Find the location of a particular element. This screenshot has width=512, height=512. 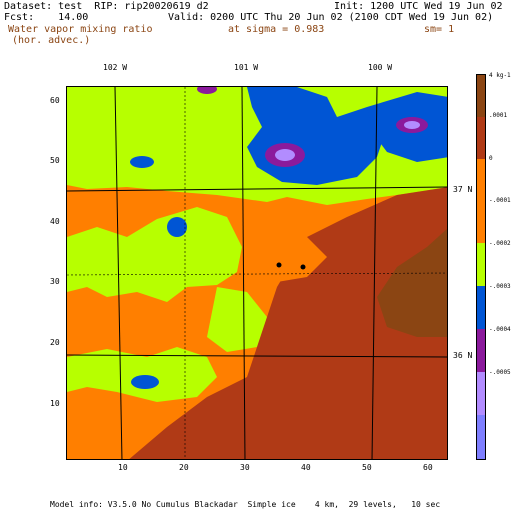

parallel-37n is located at coordinates (257, 189).